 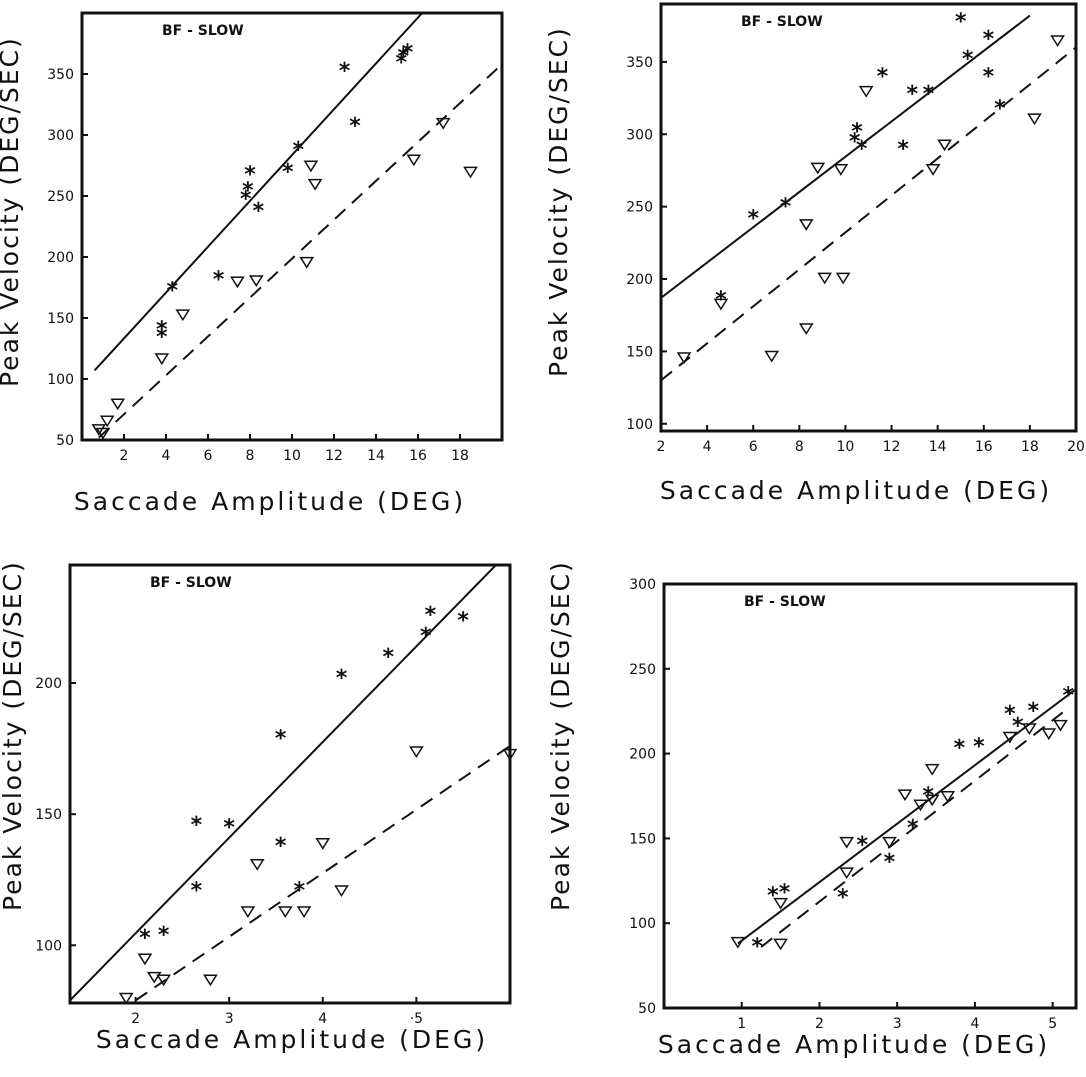 What do you see at coordinates (292, 1039) in the screenshot?
I see `x-axis-label: Saccade Amplitude (DEG)` at bounding box center [292, 1039].